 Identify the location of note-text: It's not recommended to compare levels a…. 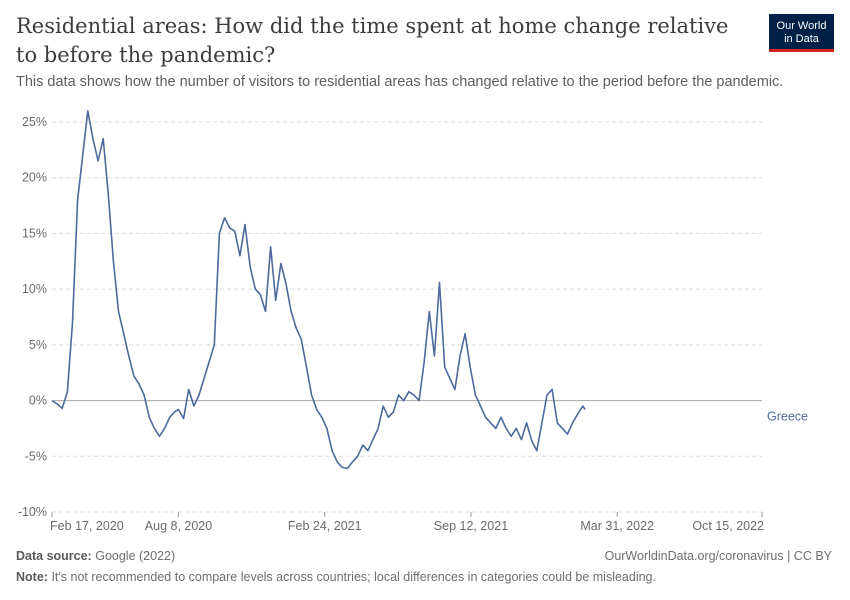
(353, 577).